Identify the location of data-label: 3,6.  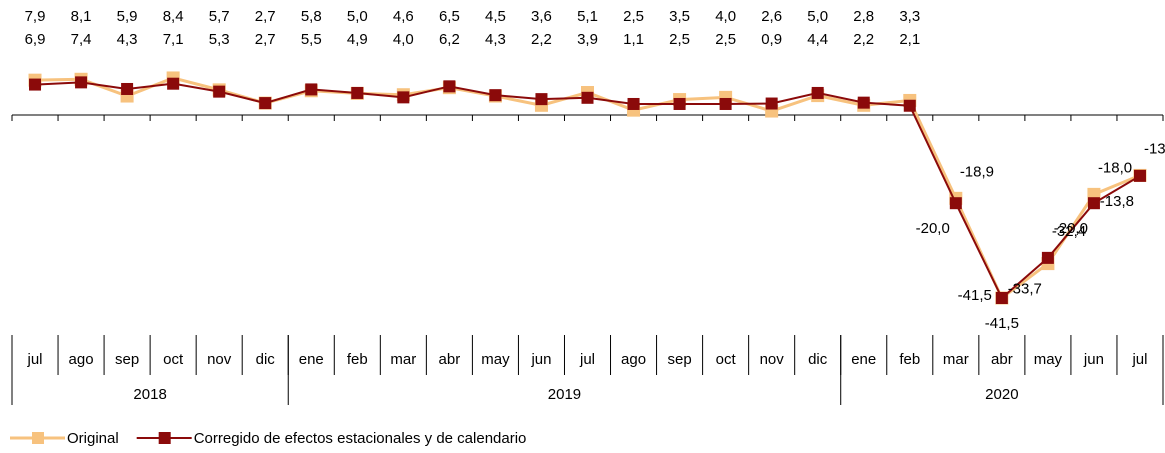
(541, 16).